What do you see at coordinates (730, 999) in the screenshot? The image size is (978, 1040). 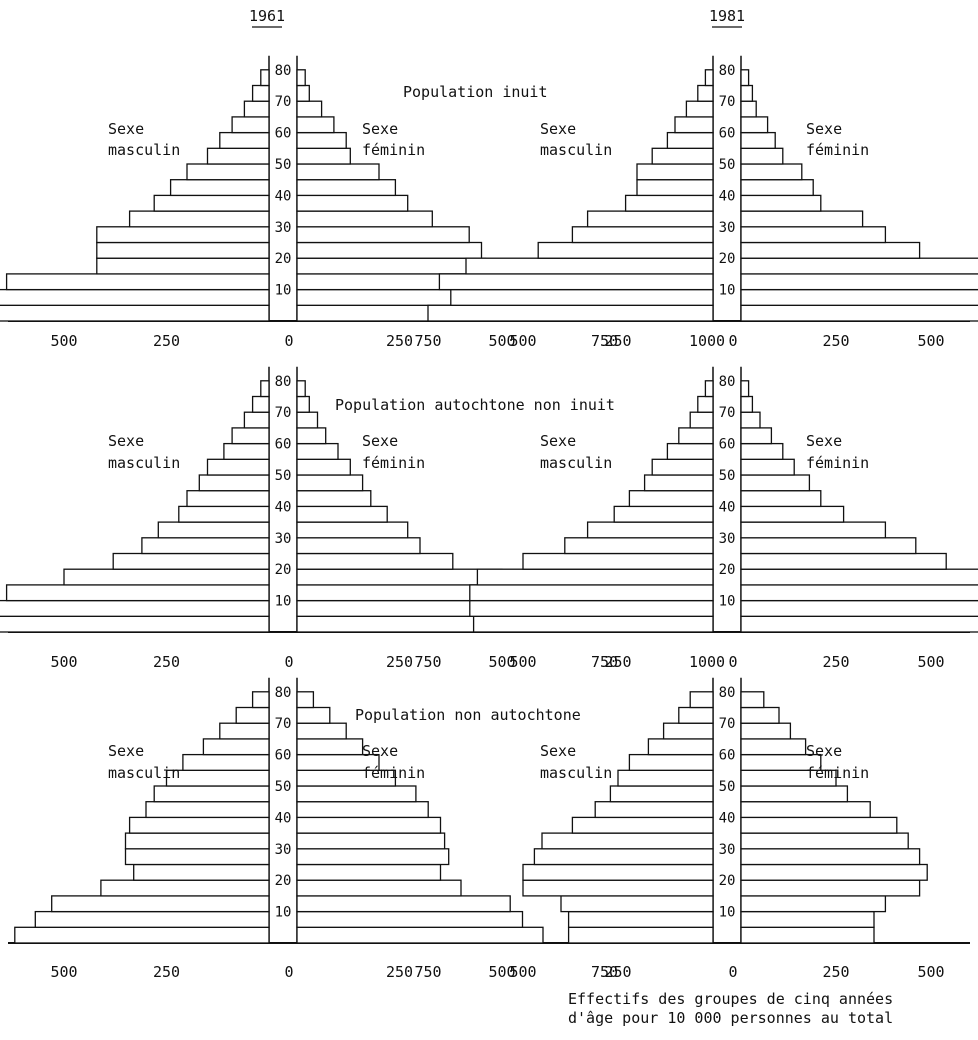 I see `footnote-line-1: Effectifs des groupes de cinq années` at bounding box center [730, 999].